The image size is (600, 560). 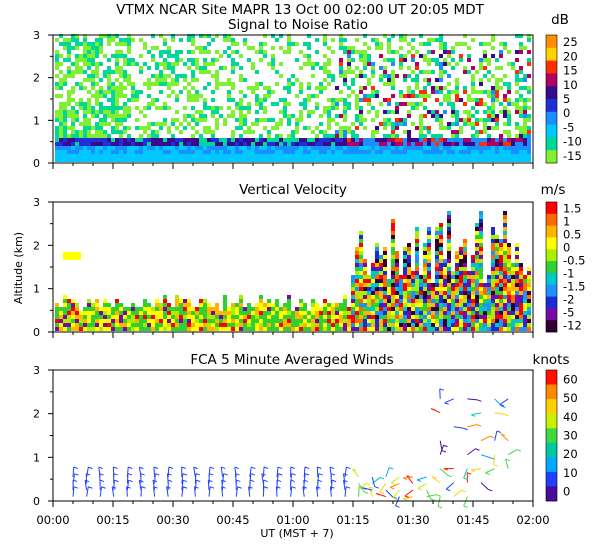 What do you see at coordinates (476, 414) in the screenshot?
I see `wind-barb` at bounding box center [476, 414].